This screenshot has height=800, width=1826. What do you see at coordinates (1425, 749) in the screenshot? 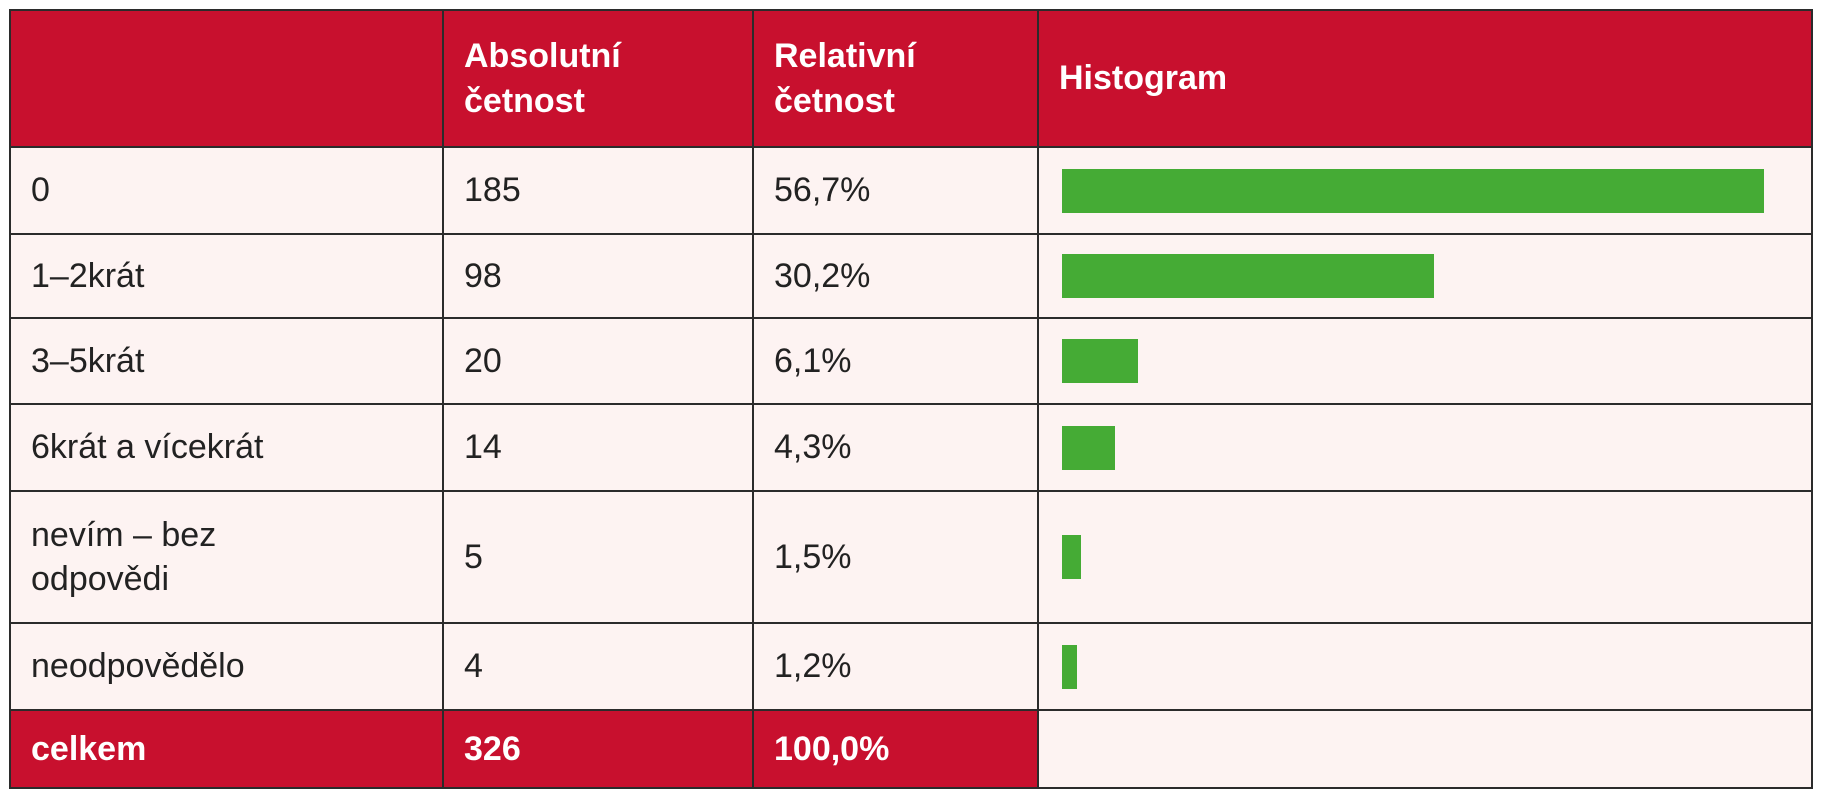
I see `total-histogram` at bounding box center [1425, 749].